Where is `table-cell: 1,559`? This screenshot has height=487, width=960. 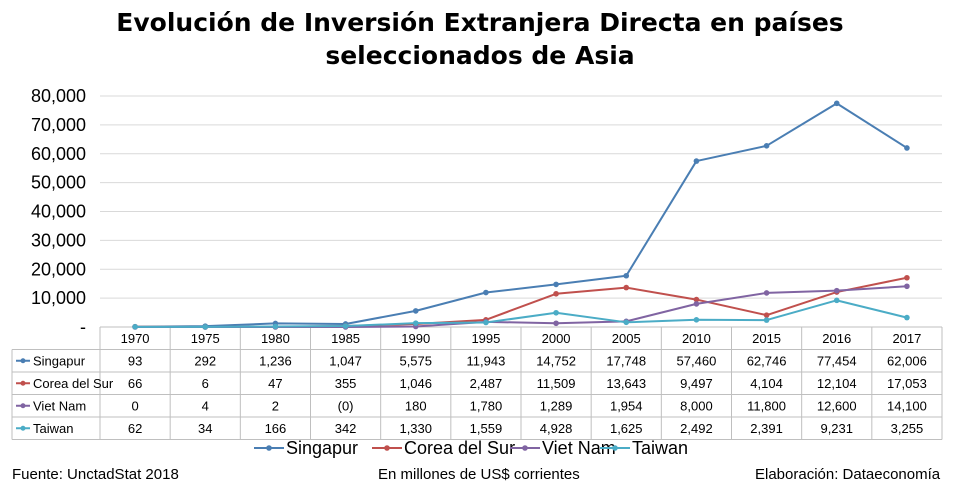
table-cell: 1,559 is located at coordinates (486, 428).